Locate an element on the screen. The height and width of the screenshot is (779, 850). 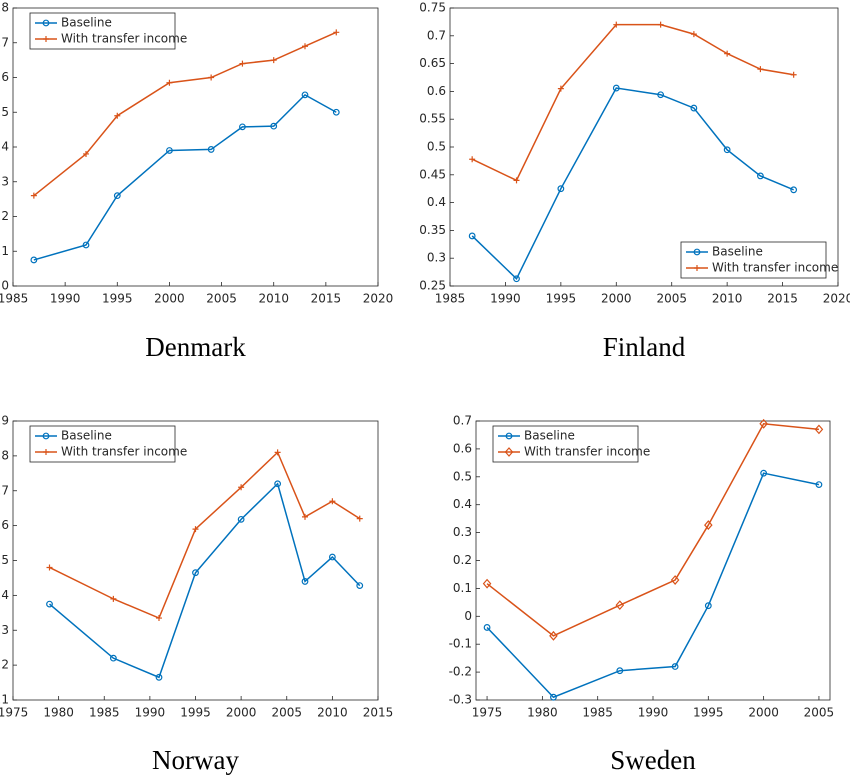
y-tick-label: -0.1 is located at coordinates (460, 644).